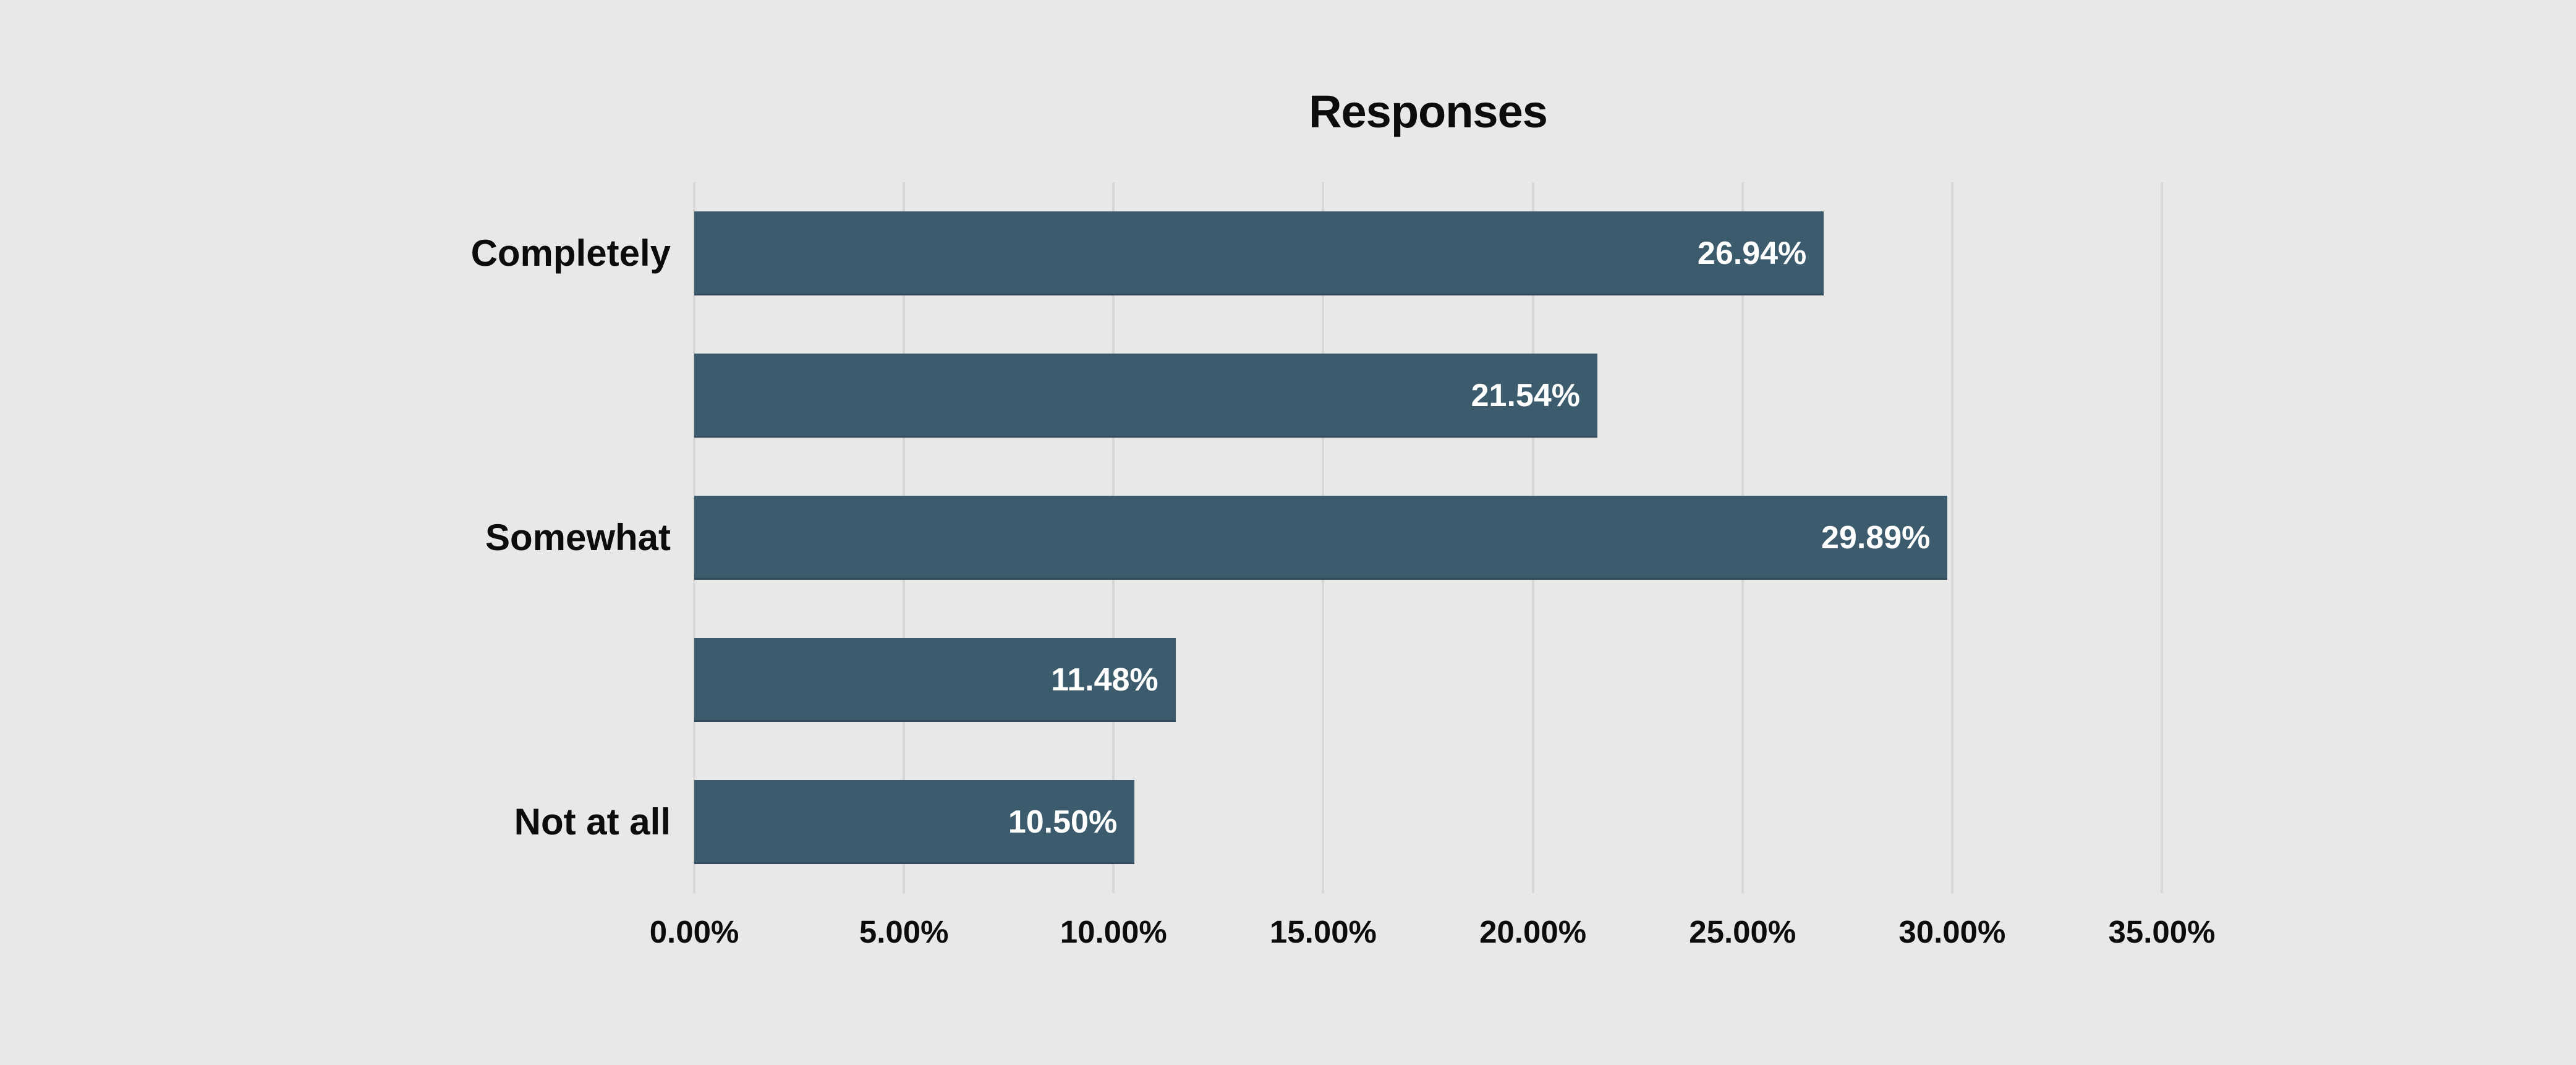 The height and width of the screenshot is (1065, 2576). Describe the element at coordinates (914, 822) in the screenshot. I see `bar: 10.50%` at that location.